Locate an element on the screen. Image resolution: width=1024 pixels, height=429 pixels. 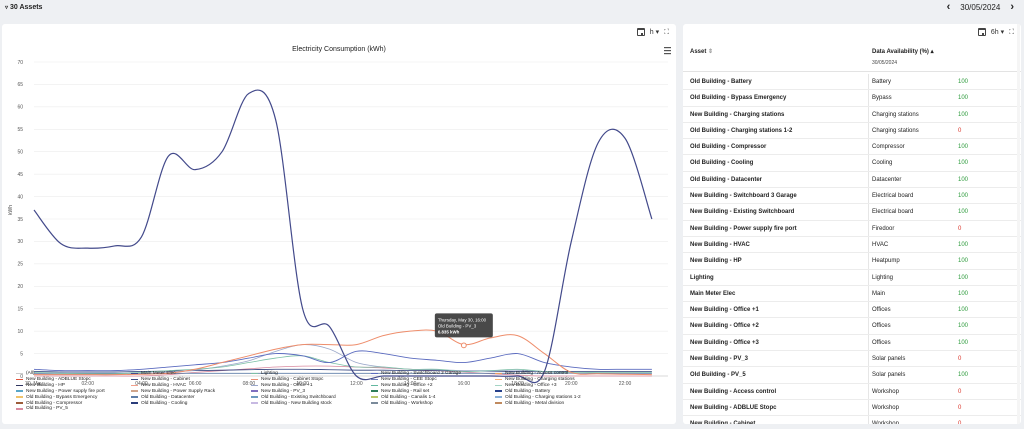
table-row: New Building - ADBLUE Stopc Workshop 0 is located at coordinates (852, 408).